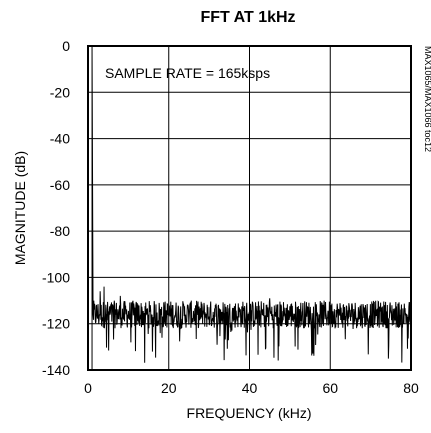 The image size is (431, 433). Describe the element at coordinates (169, 388) in the screenshot. I see `x-tick-label: 20` at that location.